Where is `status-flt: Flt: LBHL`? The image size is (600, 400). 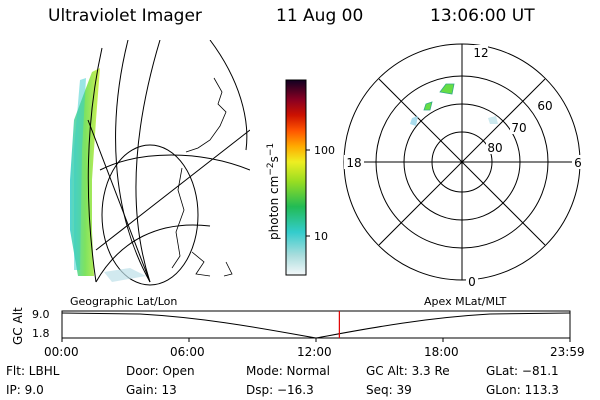 status-flt: Flt: LBHL is located at coordinates (33, 371).